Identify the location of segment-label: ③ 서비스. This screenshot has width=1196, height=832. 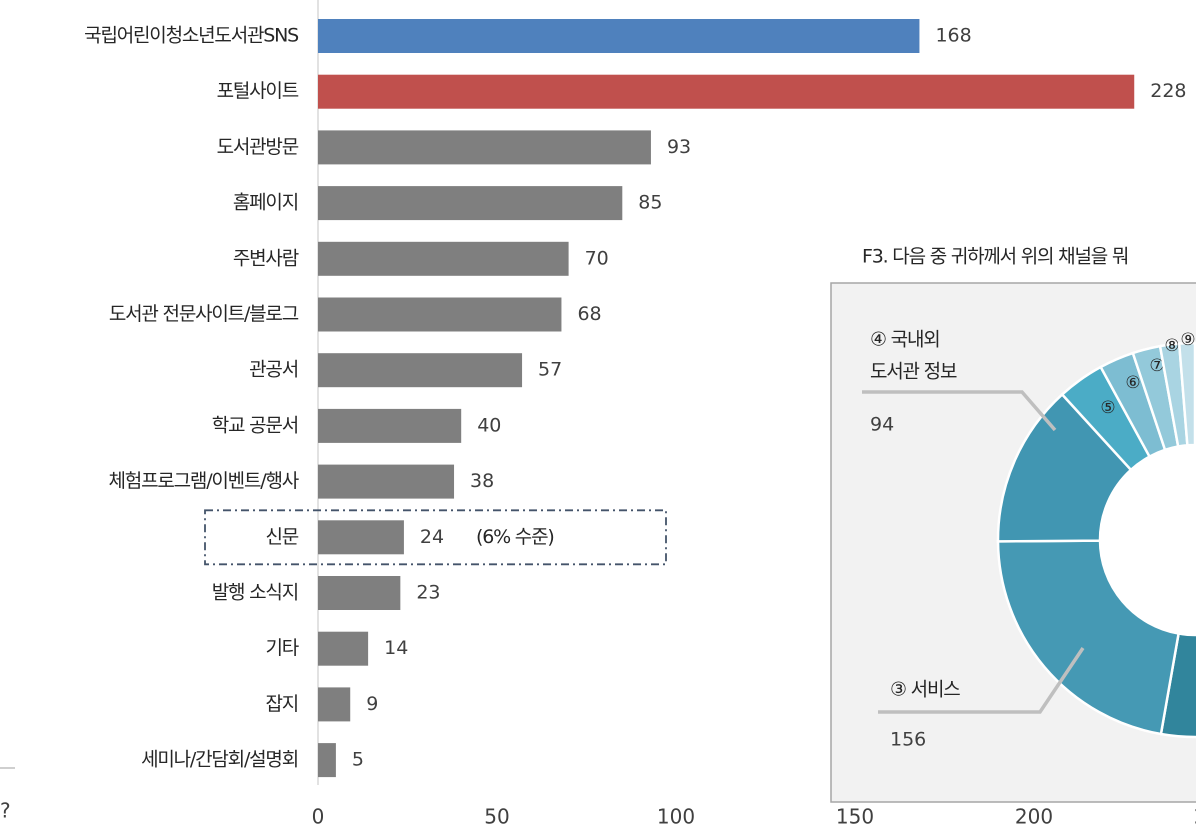
(925, 690).